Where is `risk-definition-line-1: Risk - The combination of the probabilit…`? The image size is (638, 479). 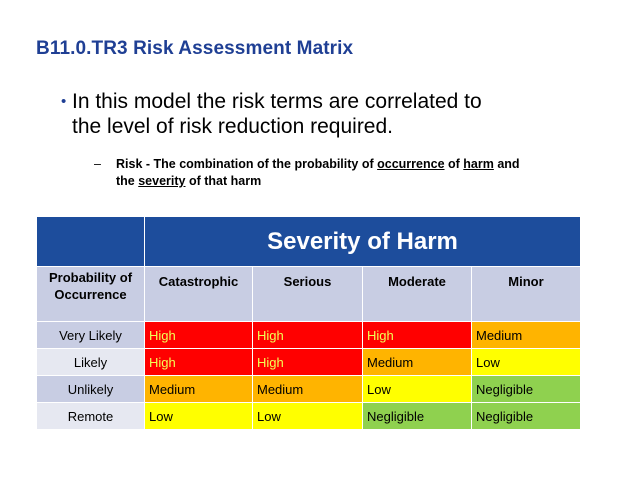 risk-definition-line-1: Risk - The combination of the probabilit… is located at coordinates (356, 164).